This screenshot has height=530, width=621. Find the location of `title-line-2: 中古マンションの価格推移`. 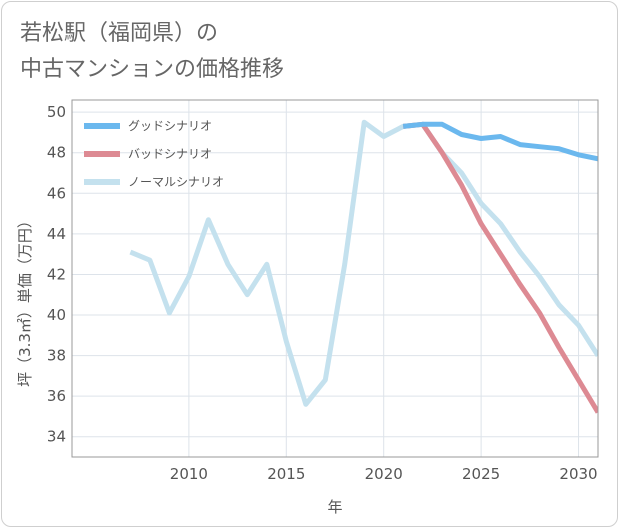

title-line-2: 中古マンションの価格推移 is located at coordinates (152, 69).